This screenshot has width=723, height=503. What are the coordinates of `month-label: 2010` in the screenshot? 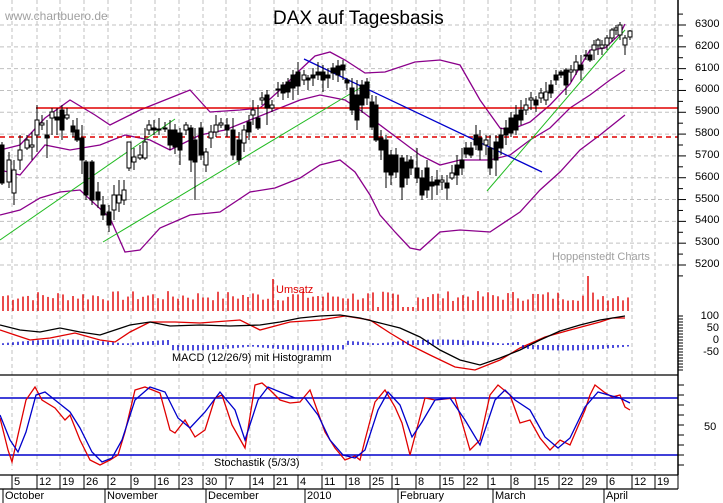 It's located at (319, 496).